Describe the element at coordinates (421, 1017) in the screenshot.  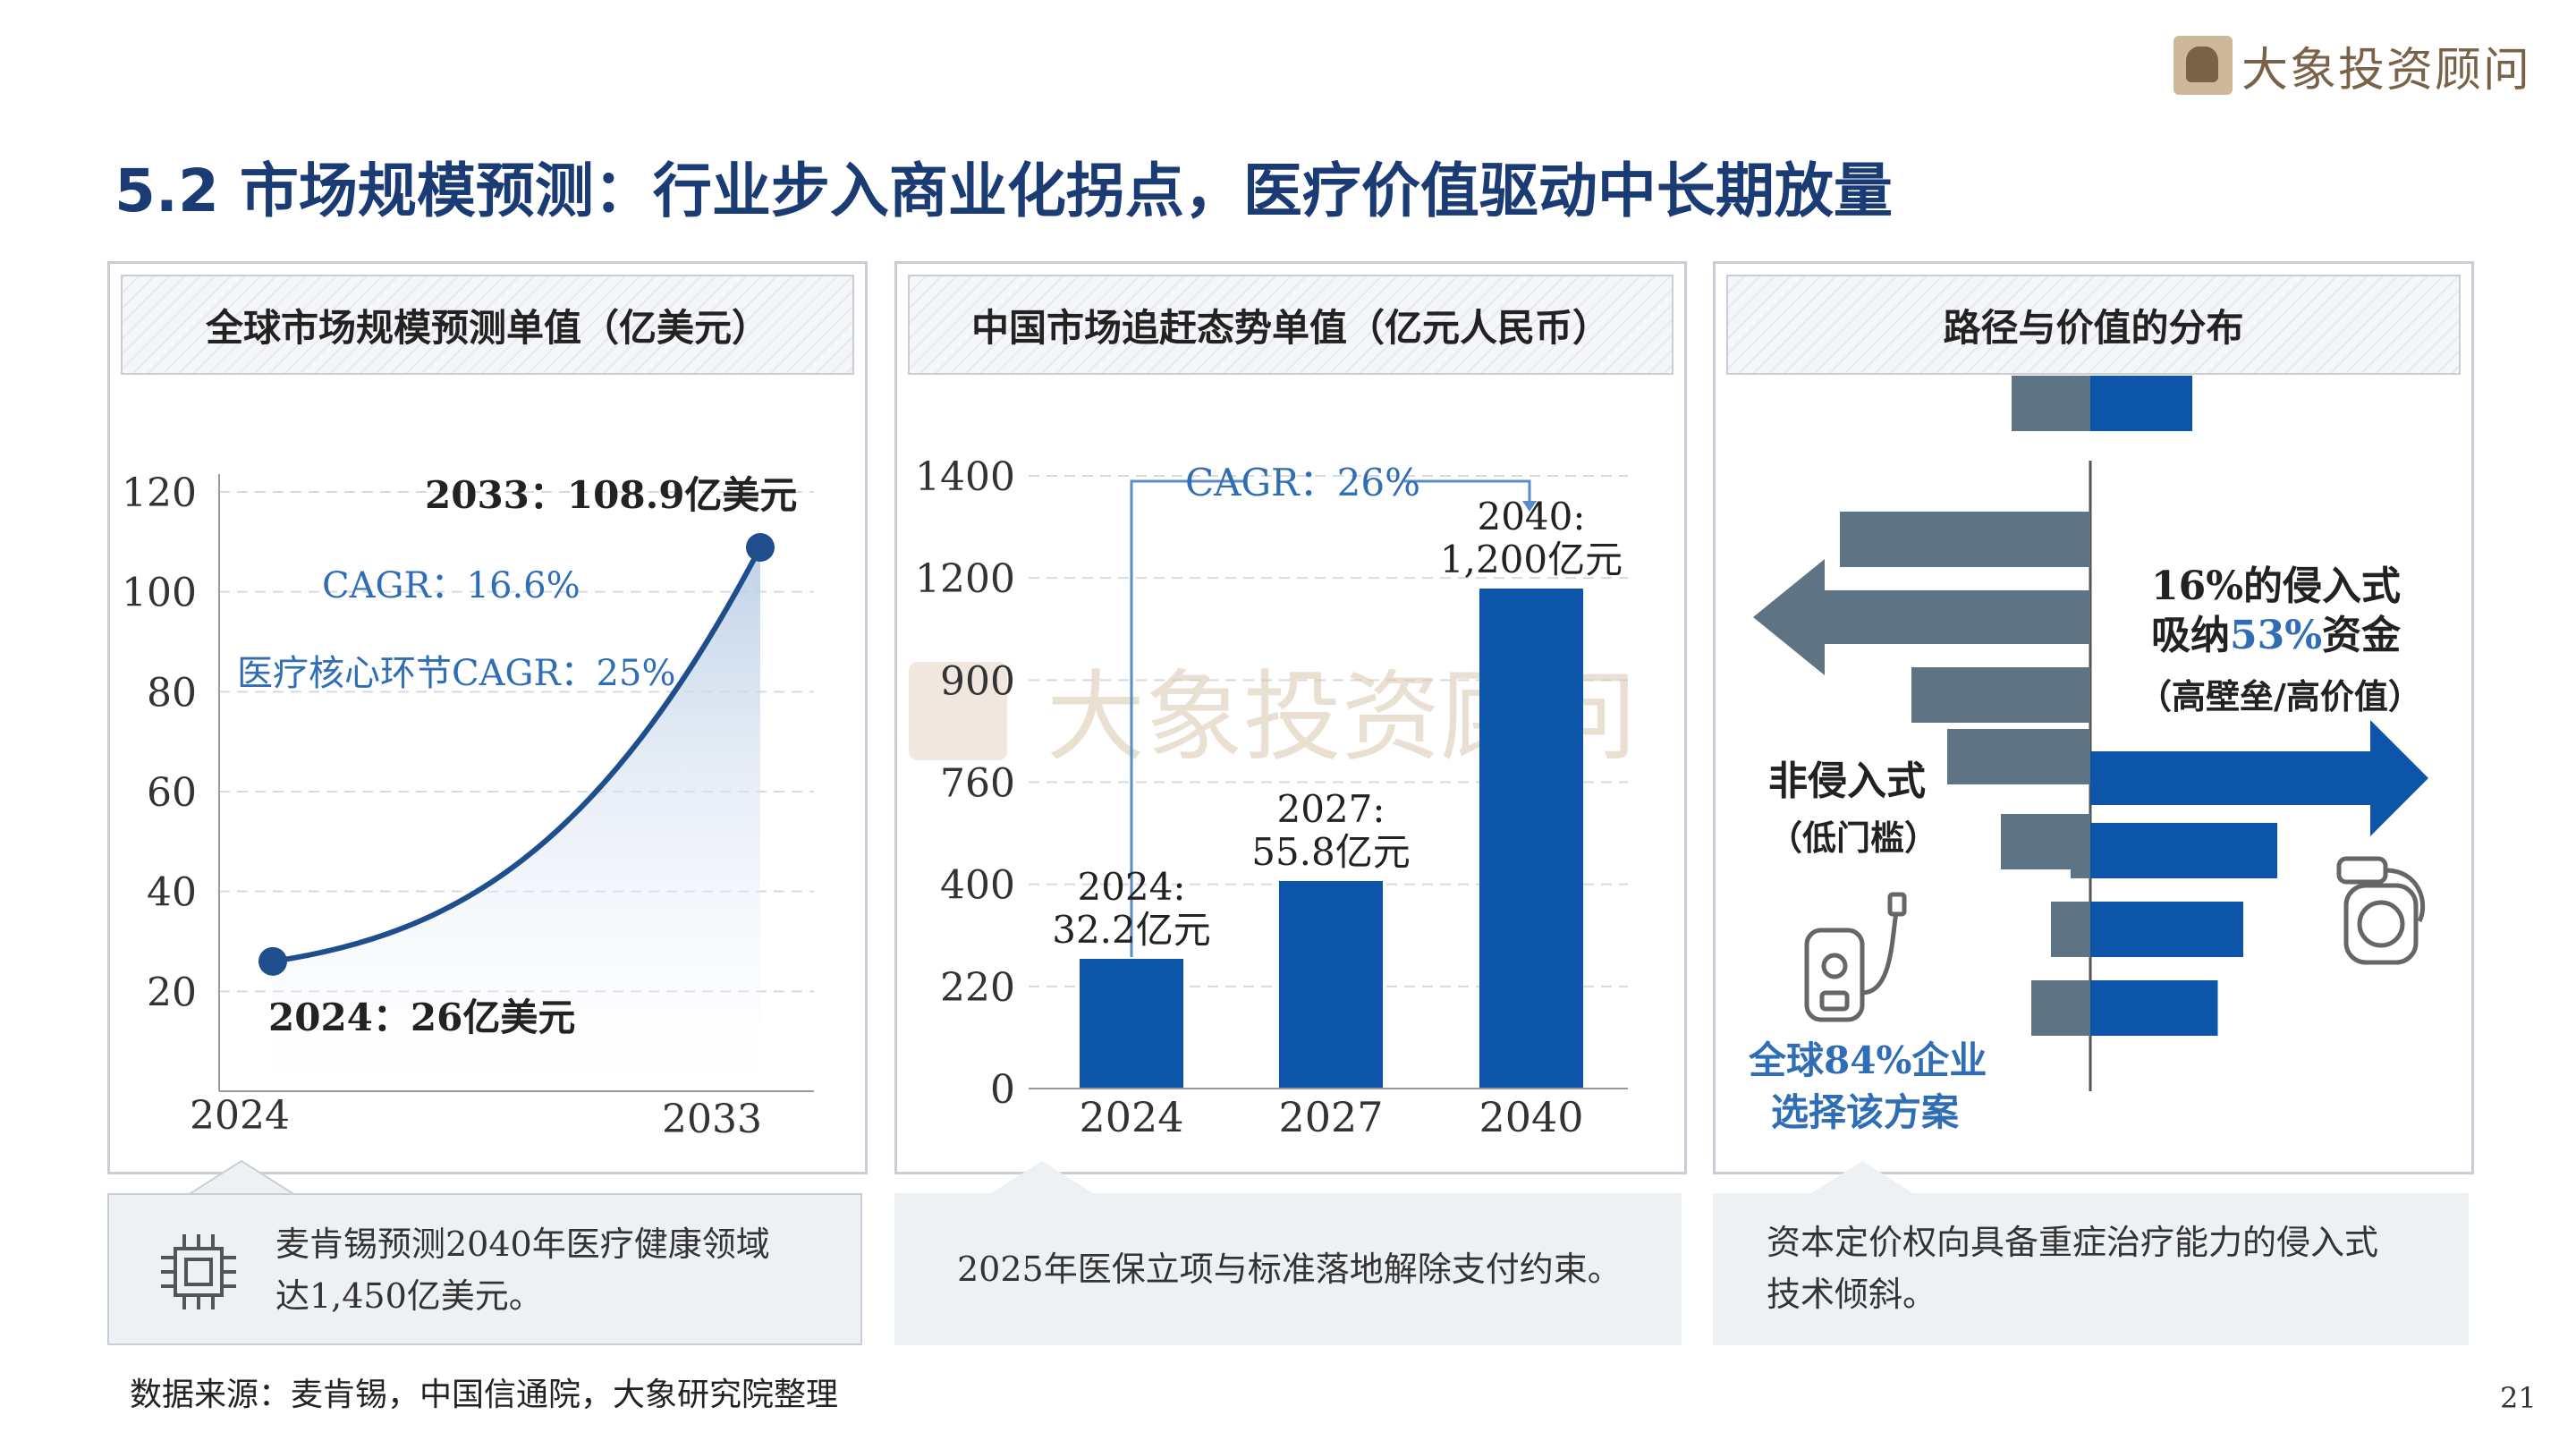
I see `start-value-label: 2024：26亿美元` at that location.